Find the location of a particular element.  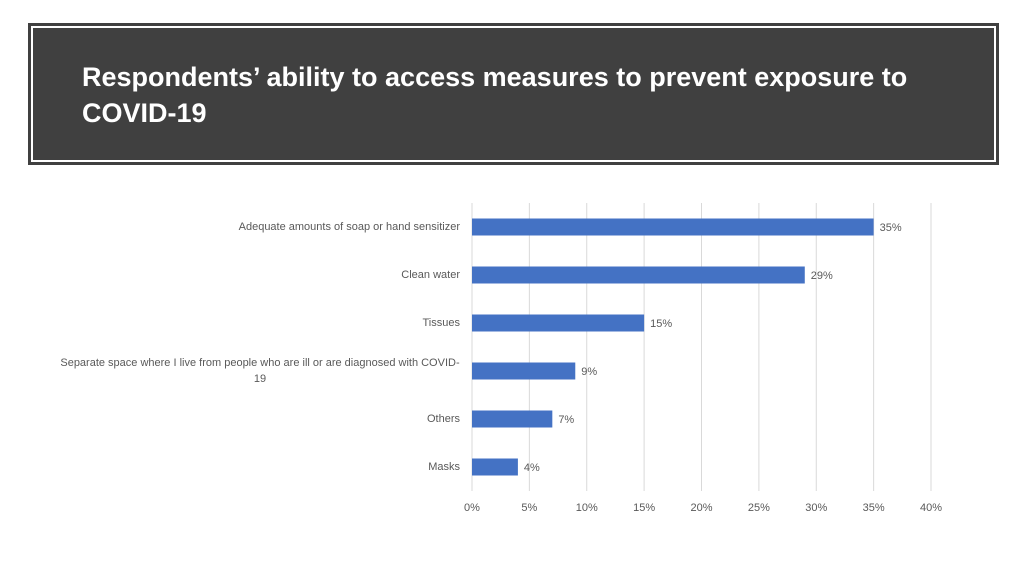

y-tick-label: Masks is located at coordinates (444, 467).